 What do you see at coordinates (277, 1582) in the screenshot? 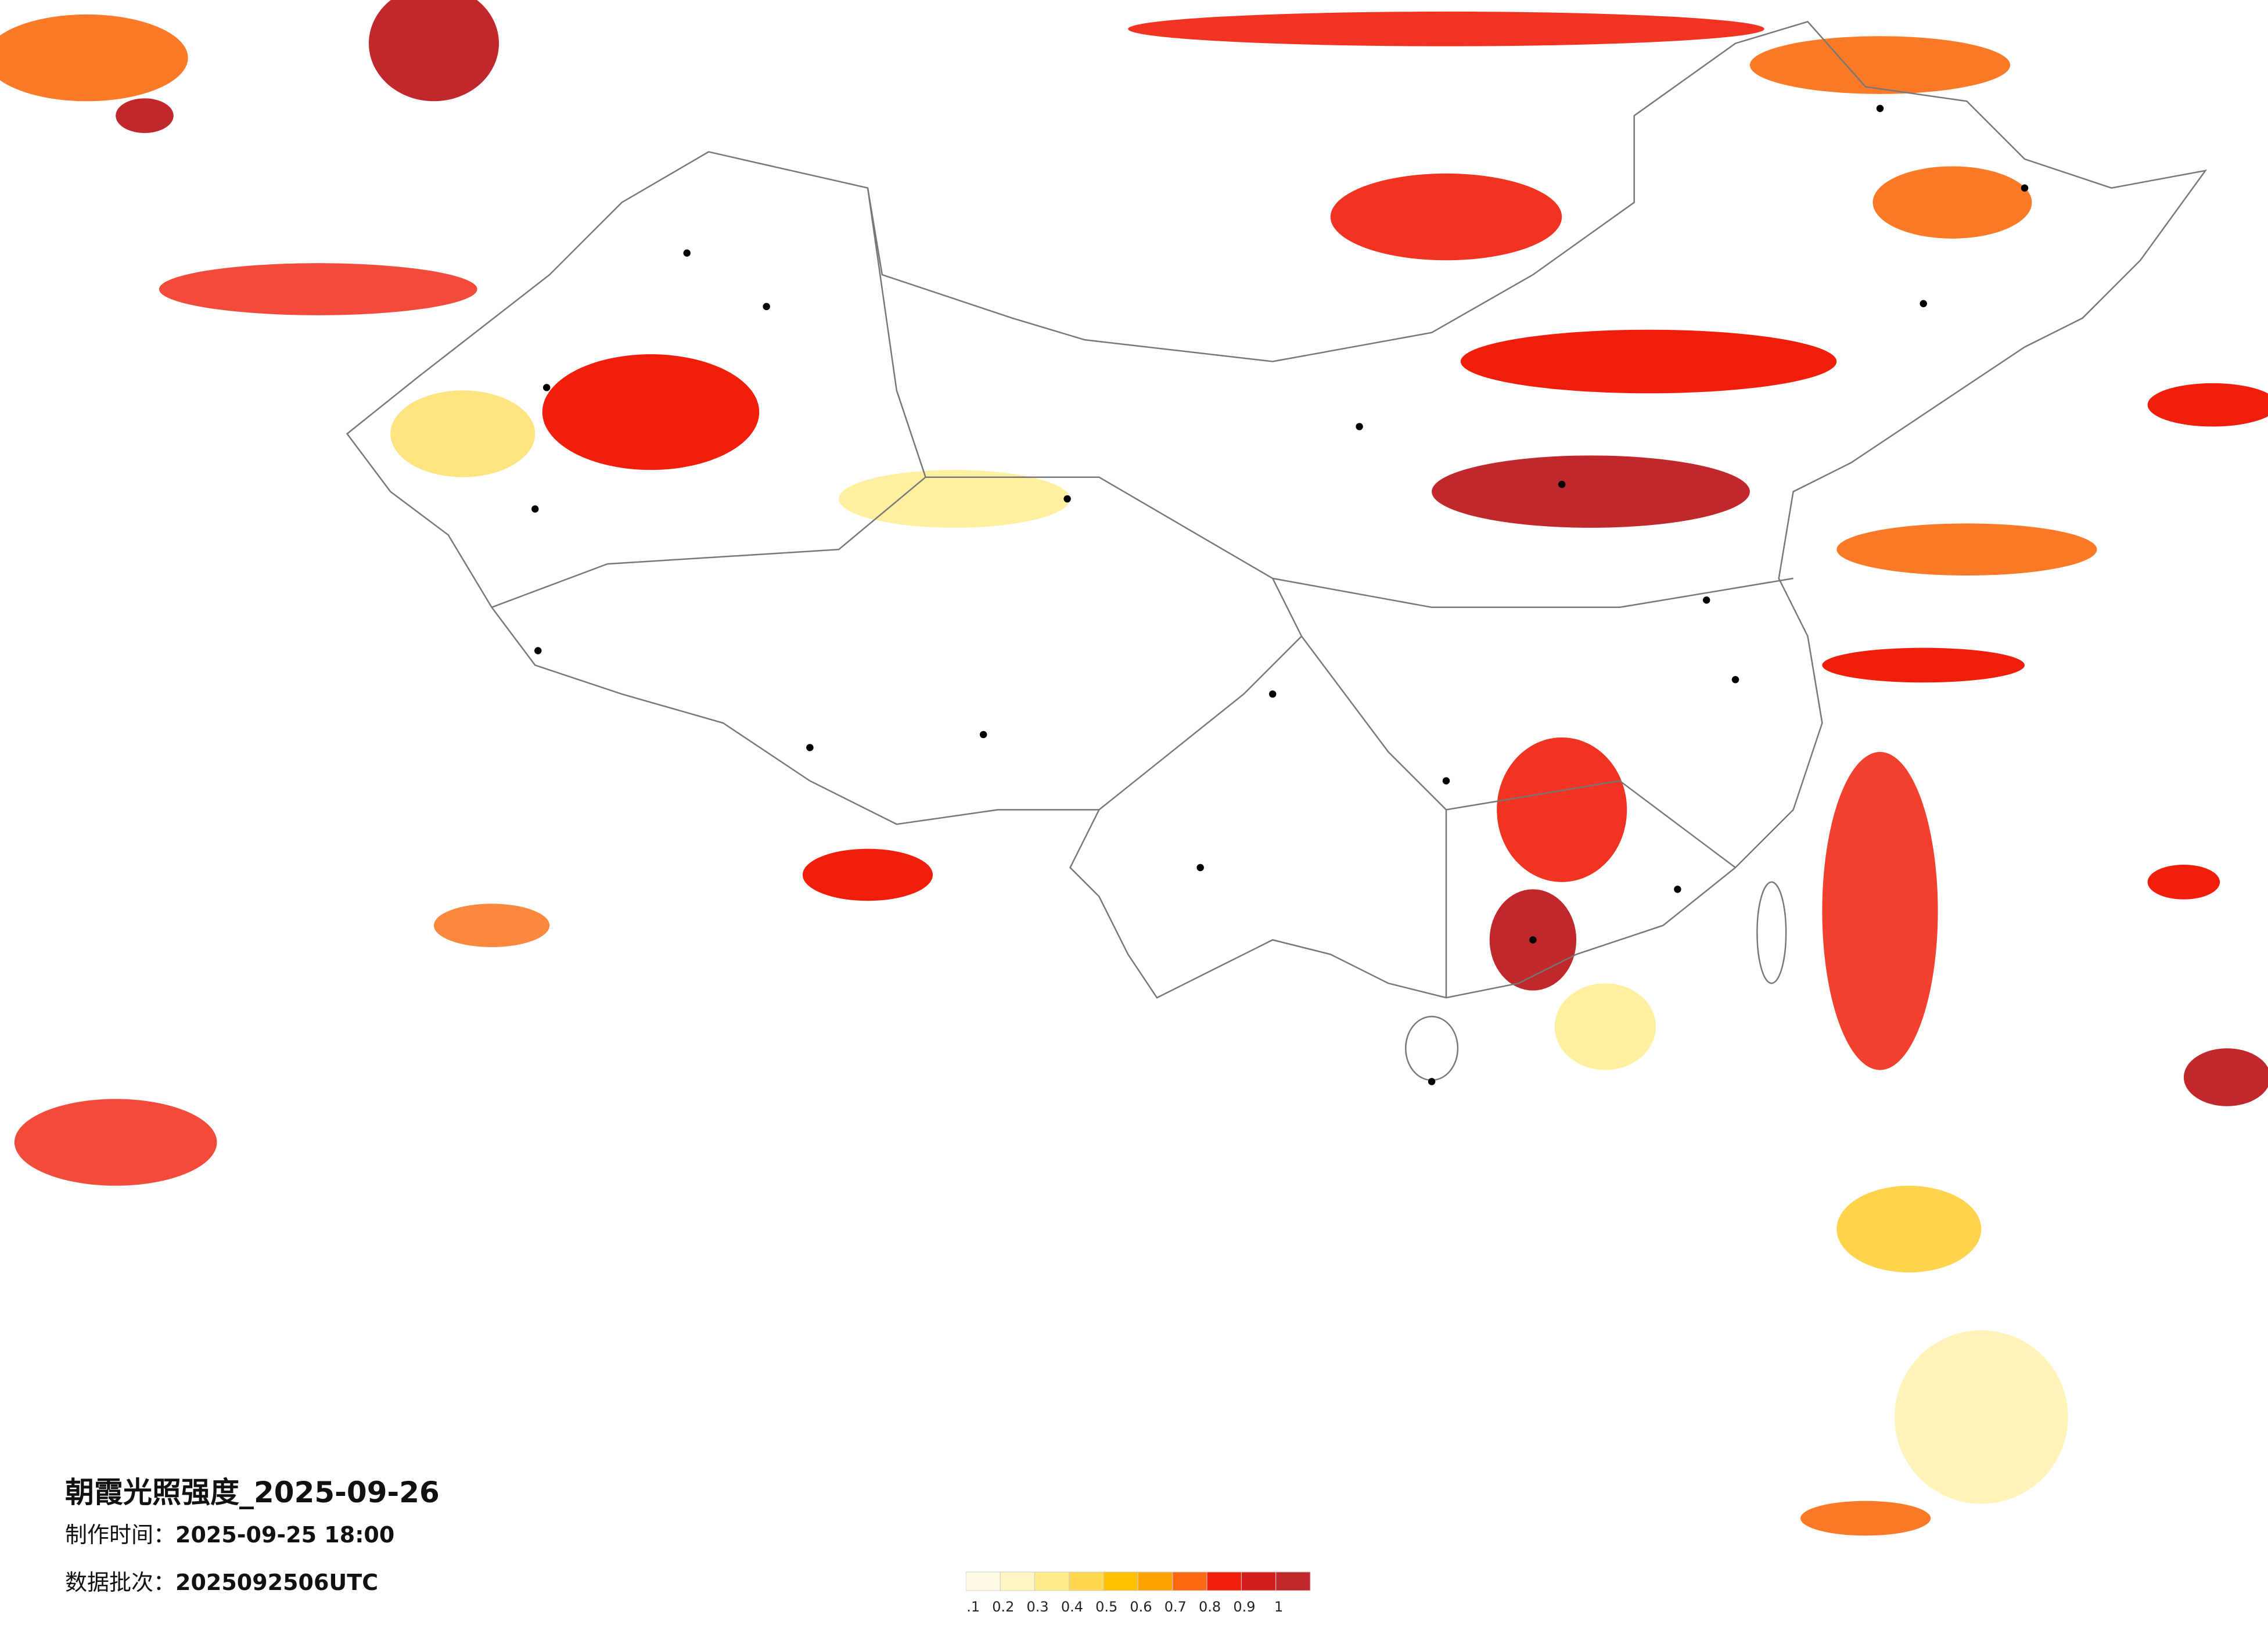
I see `batch-value: 2025092506UTC` at bounding box center [277, 1582].